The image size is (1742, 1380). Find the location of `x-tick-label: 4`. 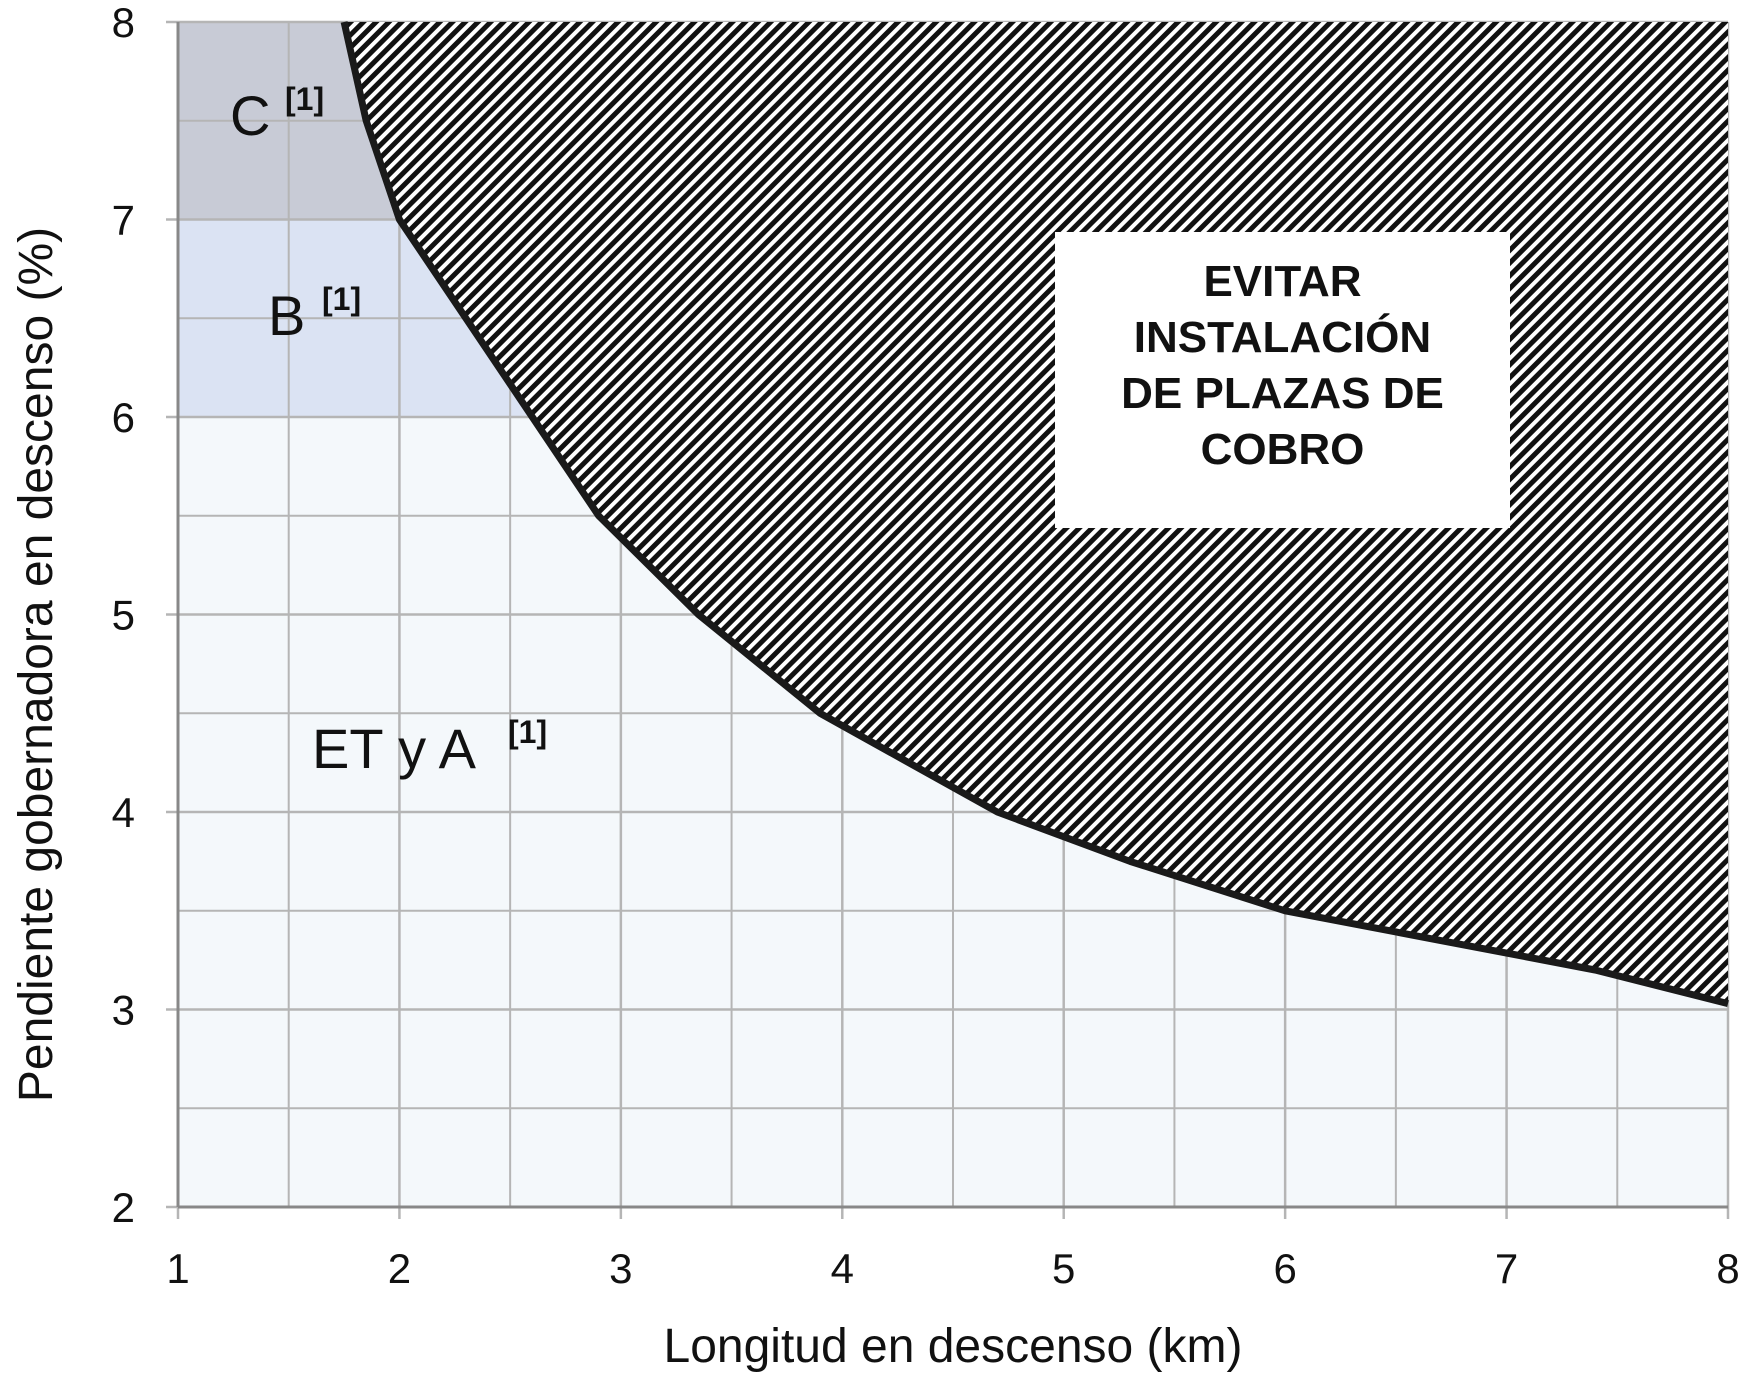

x-tick-label: 4 is located at coordinates (842, 1268).